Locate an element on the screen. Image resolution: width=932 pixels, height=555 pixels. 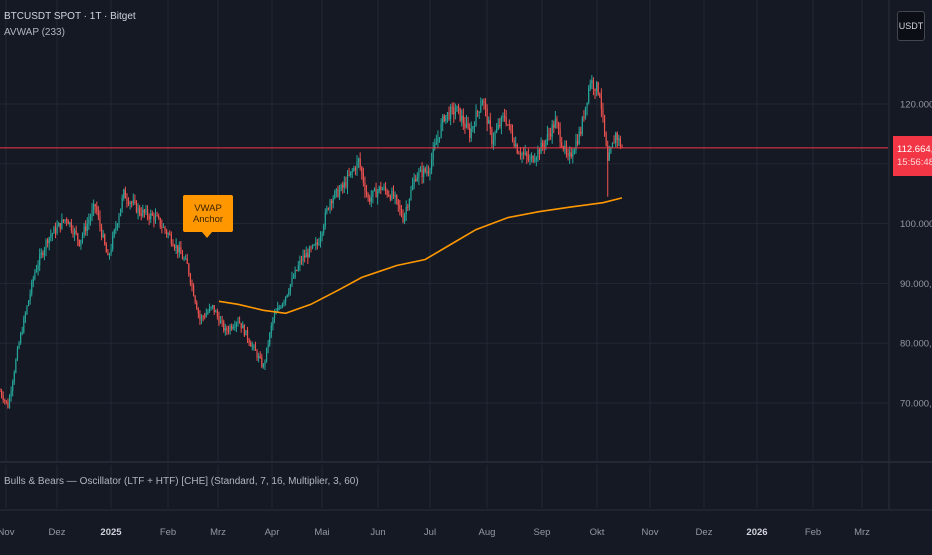
indicator-title: AVWAP (233) is located at coordinates (34, 32).